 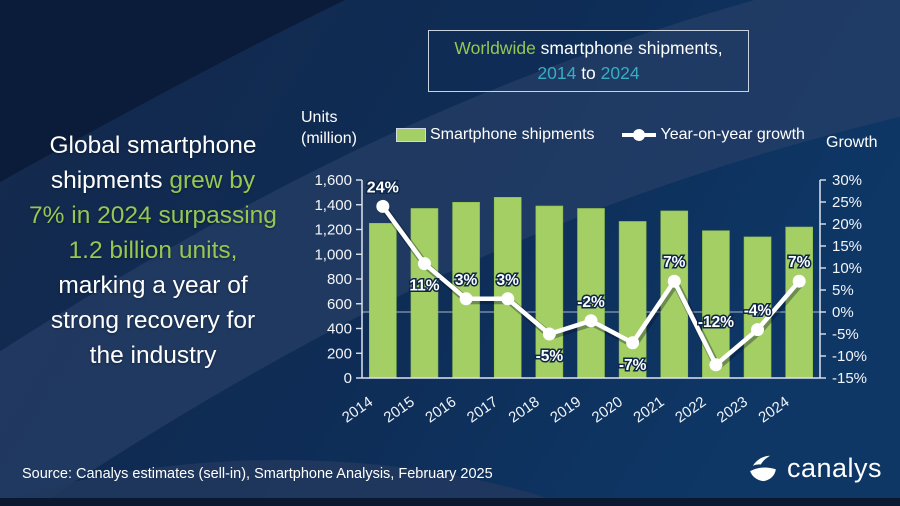 What do you see at coordinates (843, 290) in the screenshot?
I see `svg-text: 5%` at bounding box center [843, 290].